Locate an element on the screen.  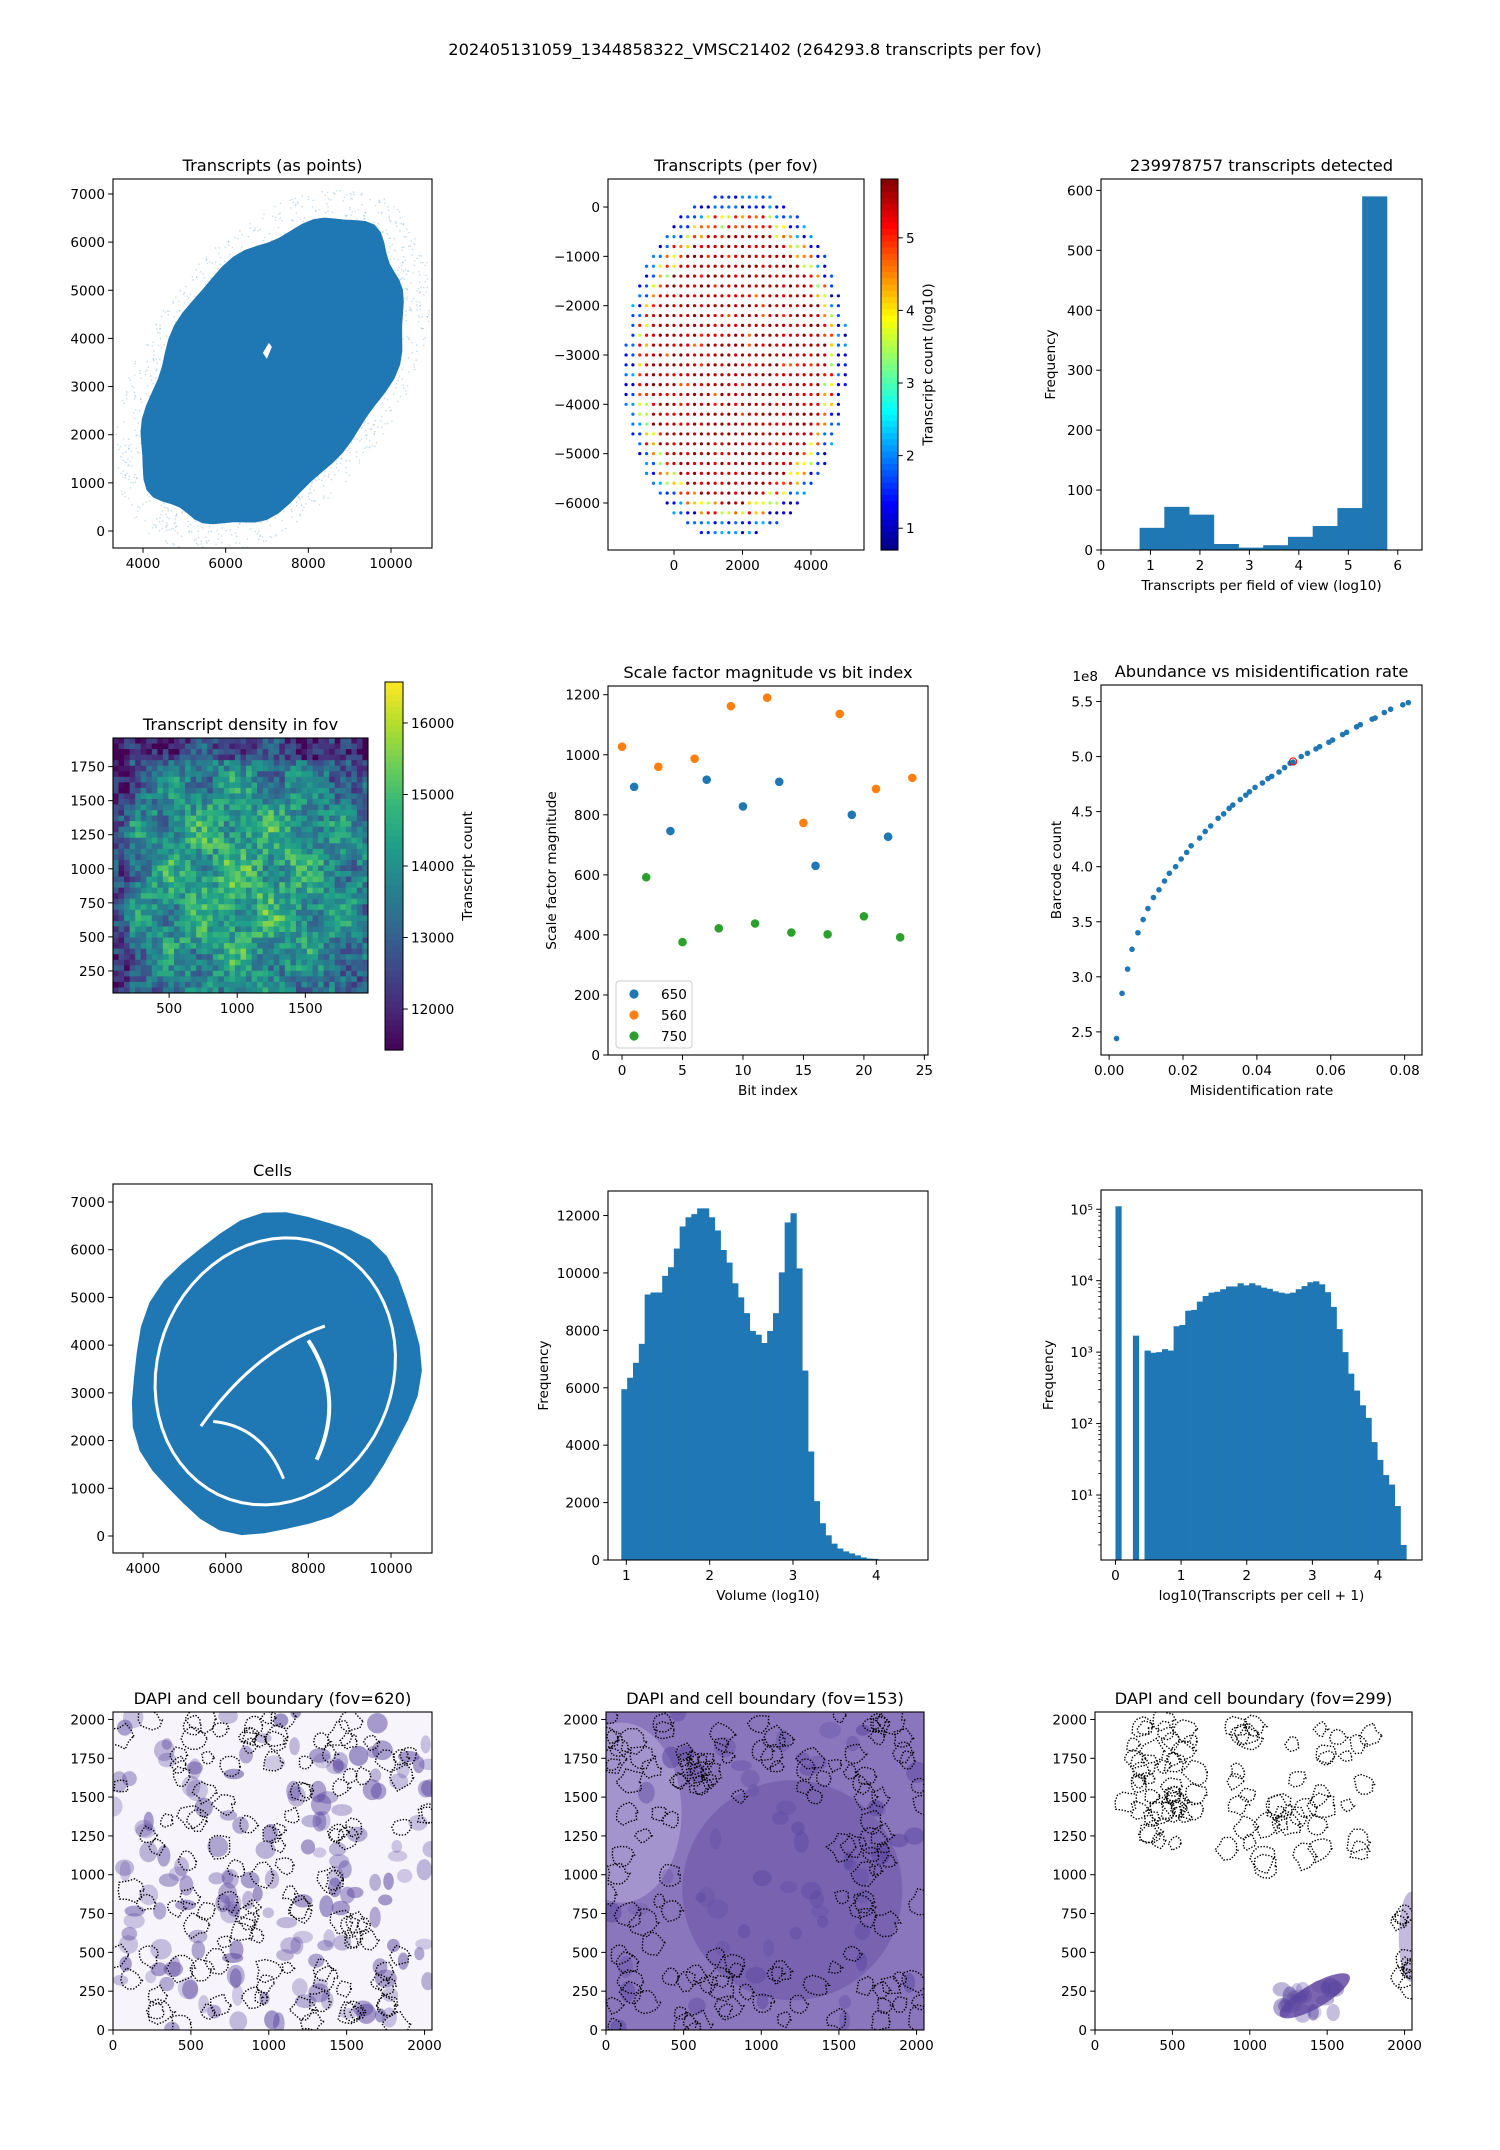
x-tick-label: 4 is located at coordinates (876, 1576).